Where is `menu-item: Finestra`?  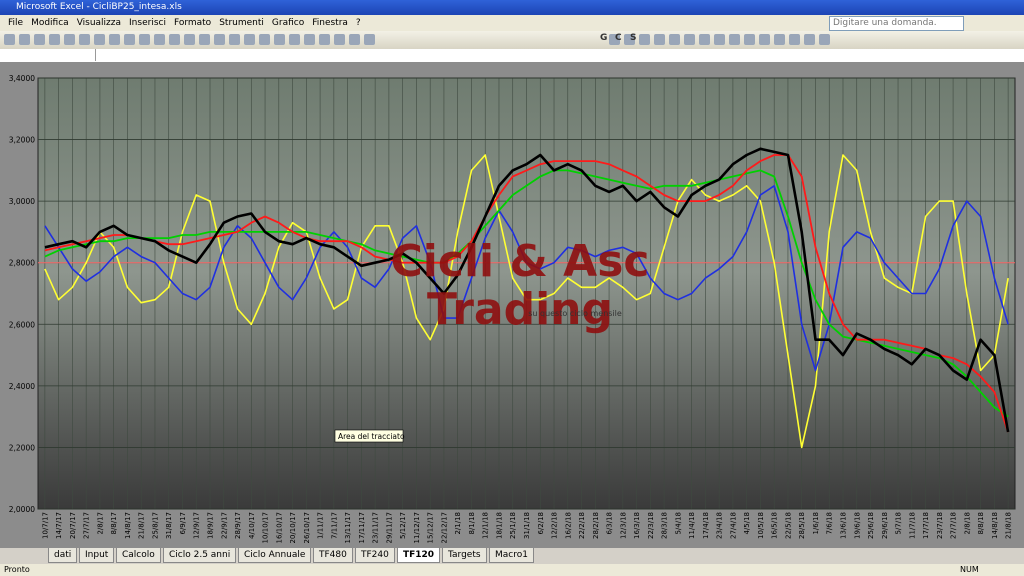
menu-item: Finestra is located at coordinates (330, 23).